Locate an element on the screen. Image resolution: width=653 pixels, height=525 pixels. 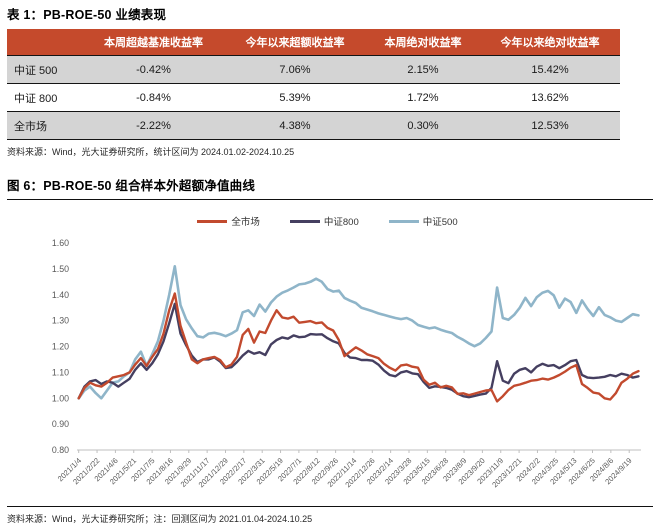
row-label: 中证 500 is located at coordinates (45, 69).